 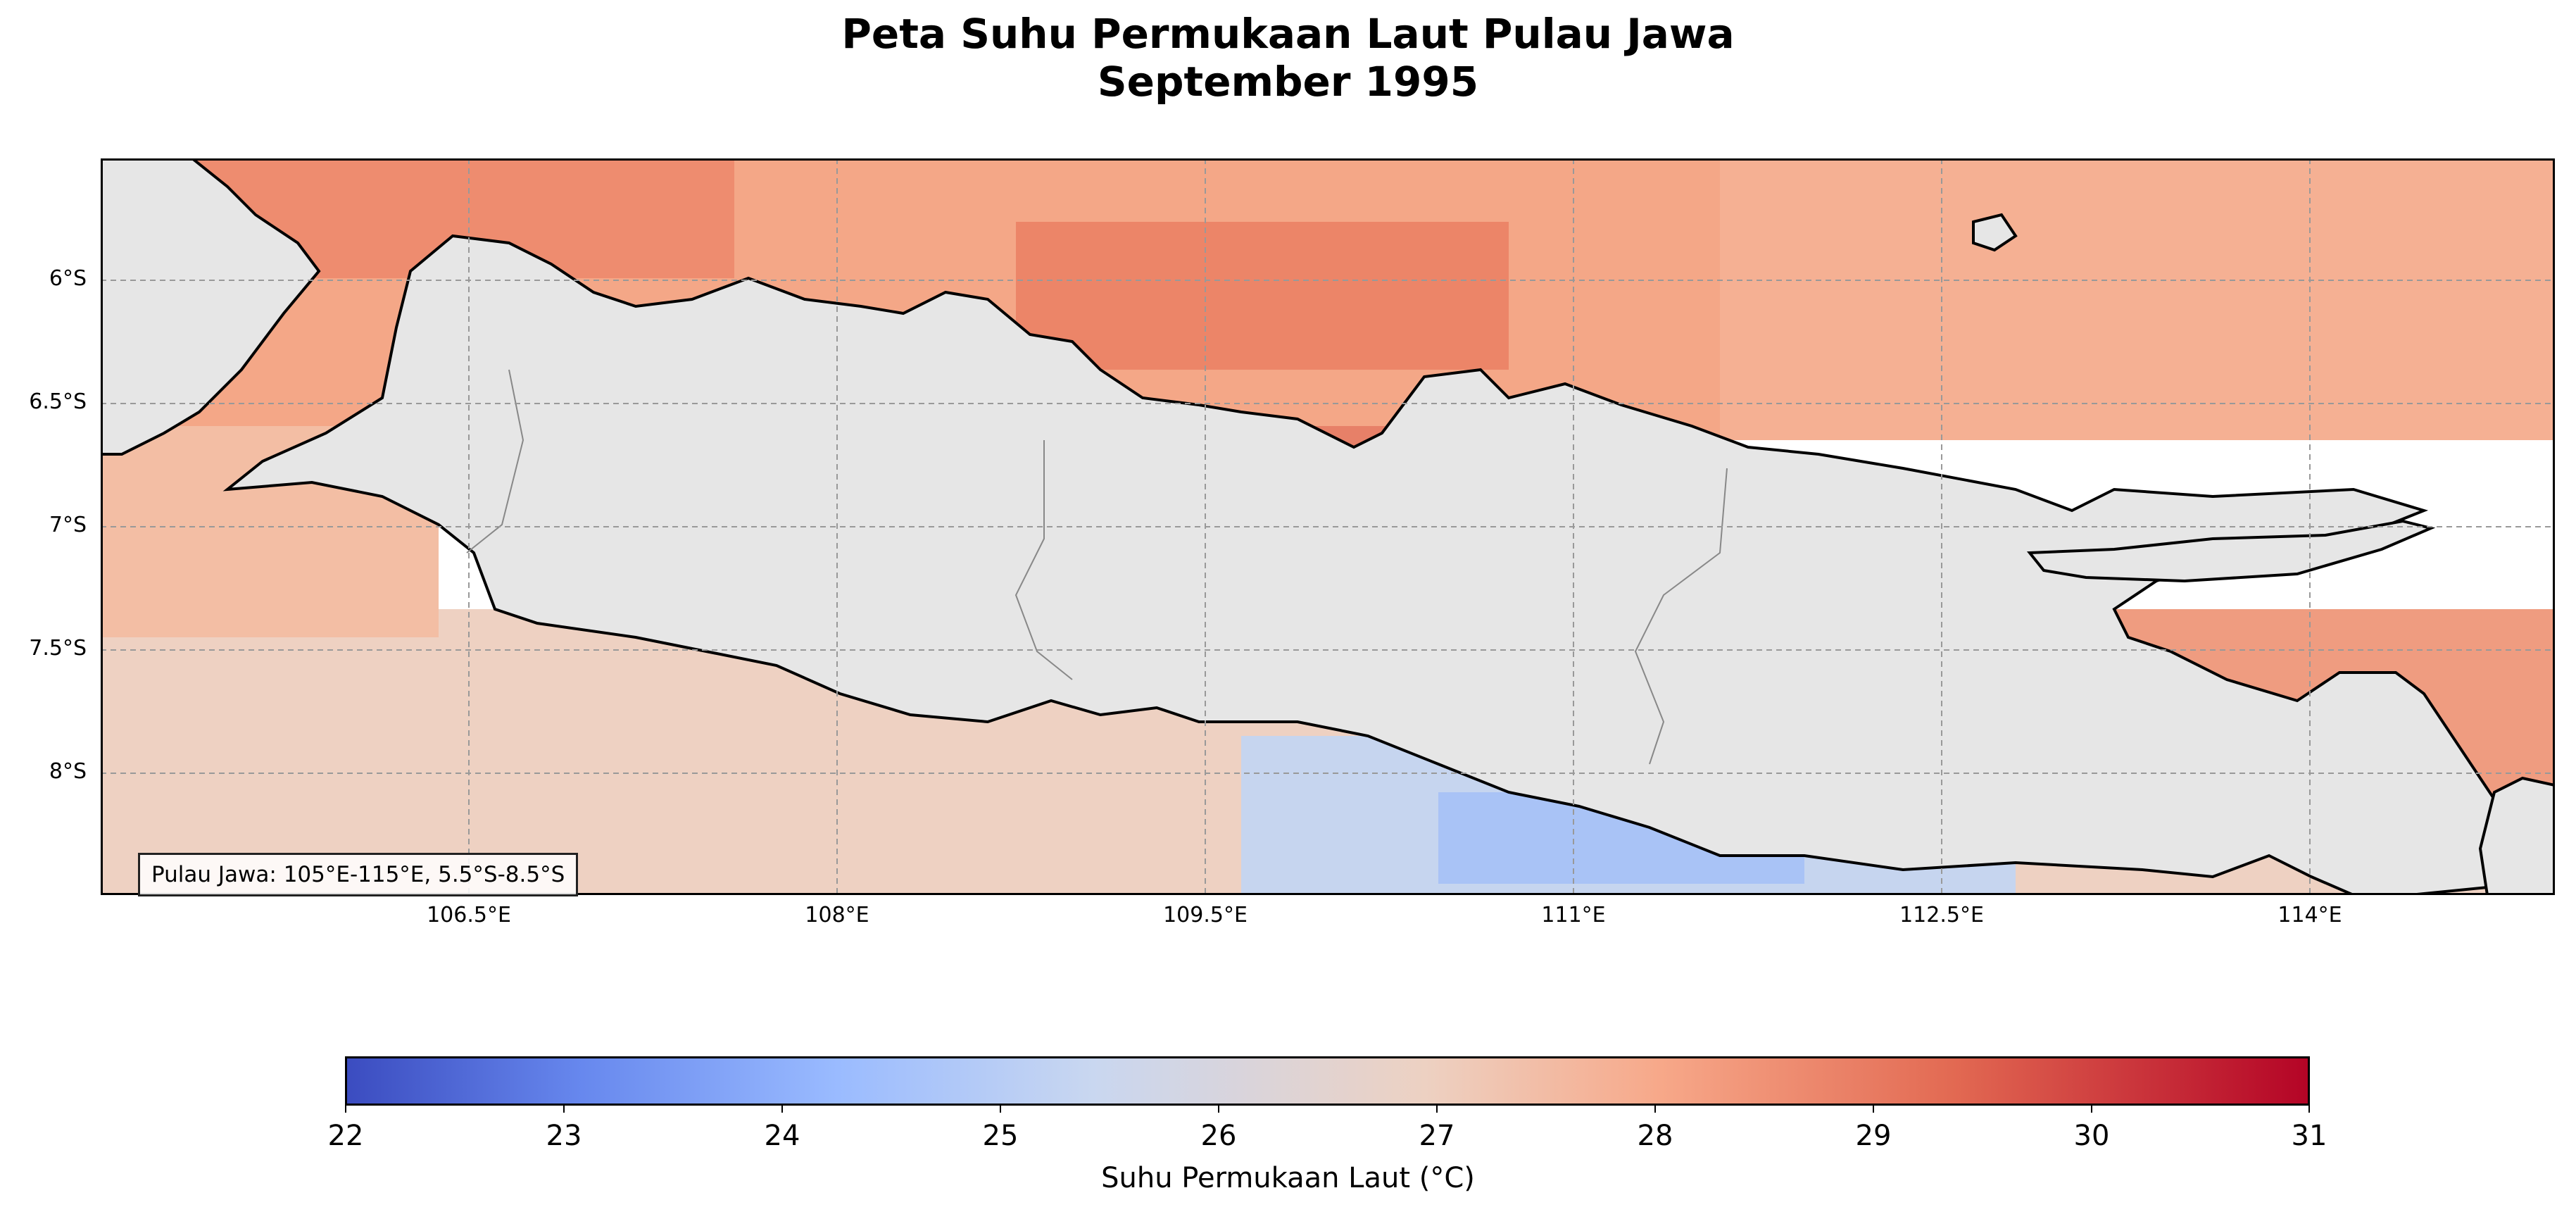 I want to click on province-border-central, so click(x=1043, y=560).